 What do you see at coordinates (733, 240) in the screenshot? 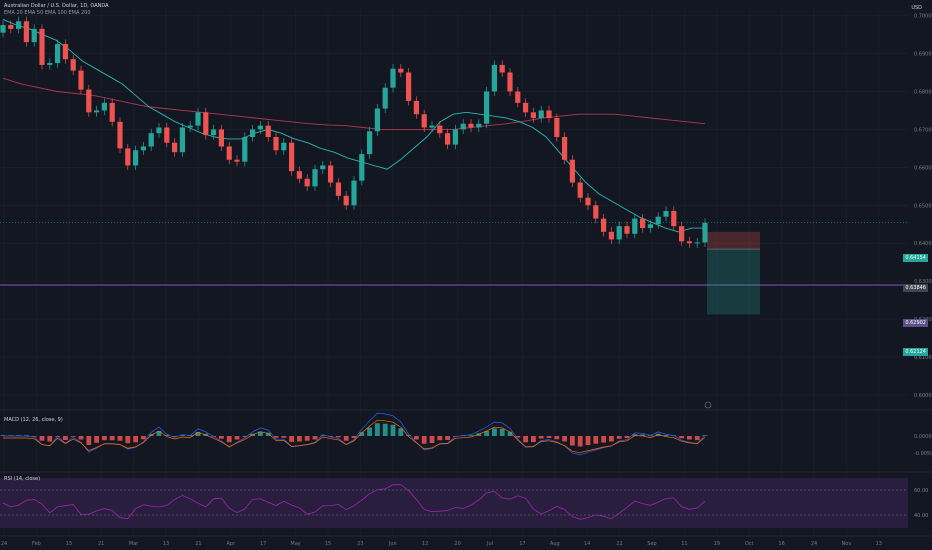
I see `stop-zone` at bounding box center [733, 240].